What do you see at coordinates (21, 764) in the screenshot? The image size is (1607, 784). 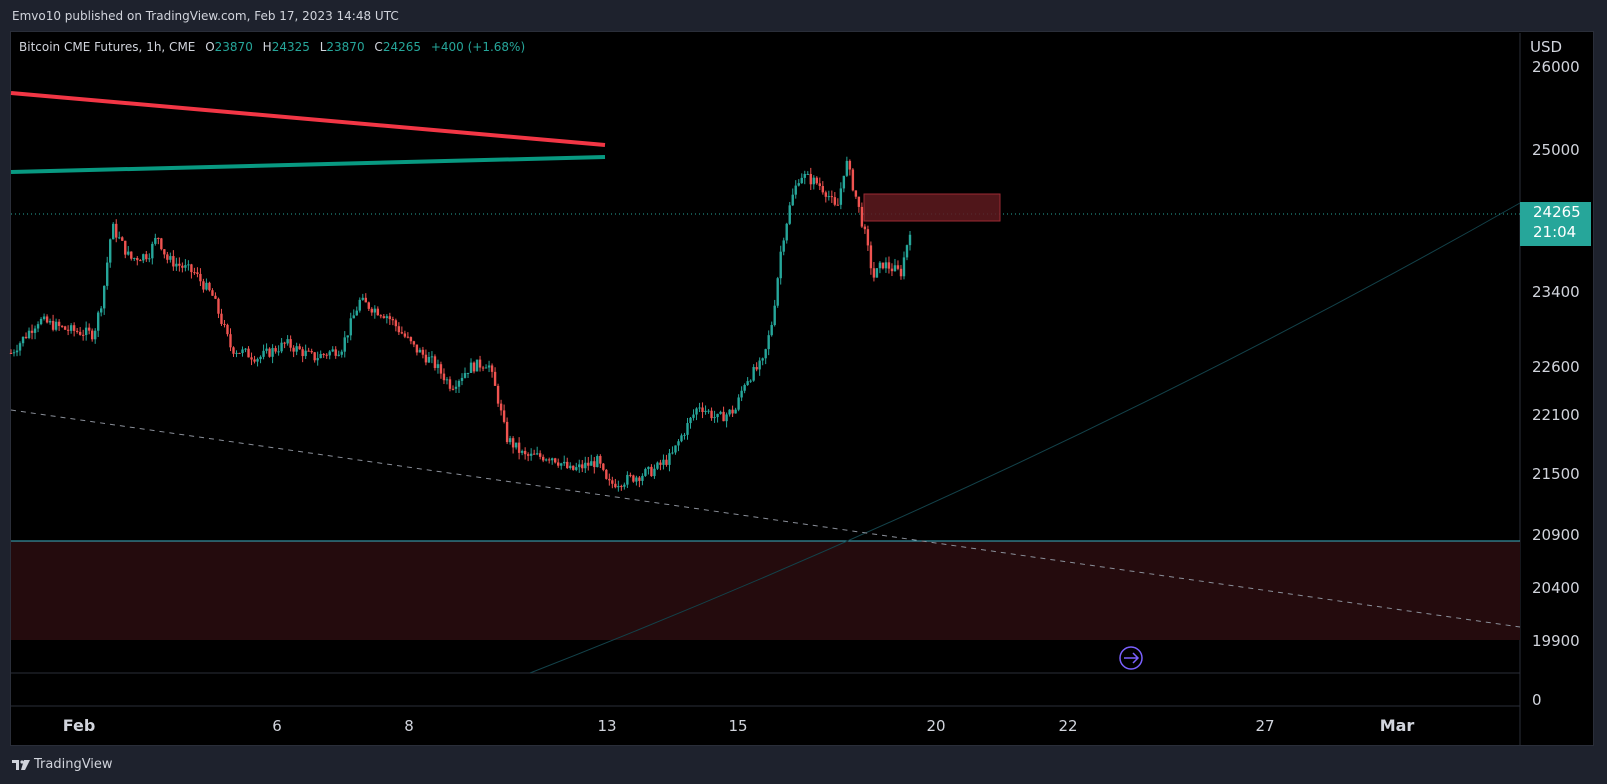 I see `tradingview-logo-icon` at bounding box center [21, 764].